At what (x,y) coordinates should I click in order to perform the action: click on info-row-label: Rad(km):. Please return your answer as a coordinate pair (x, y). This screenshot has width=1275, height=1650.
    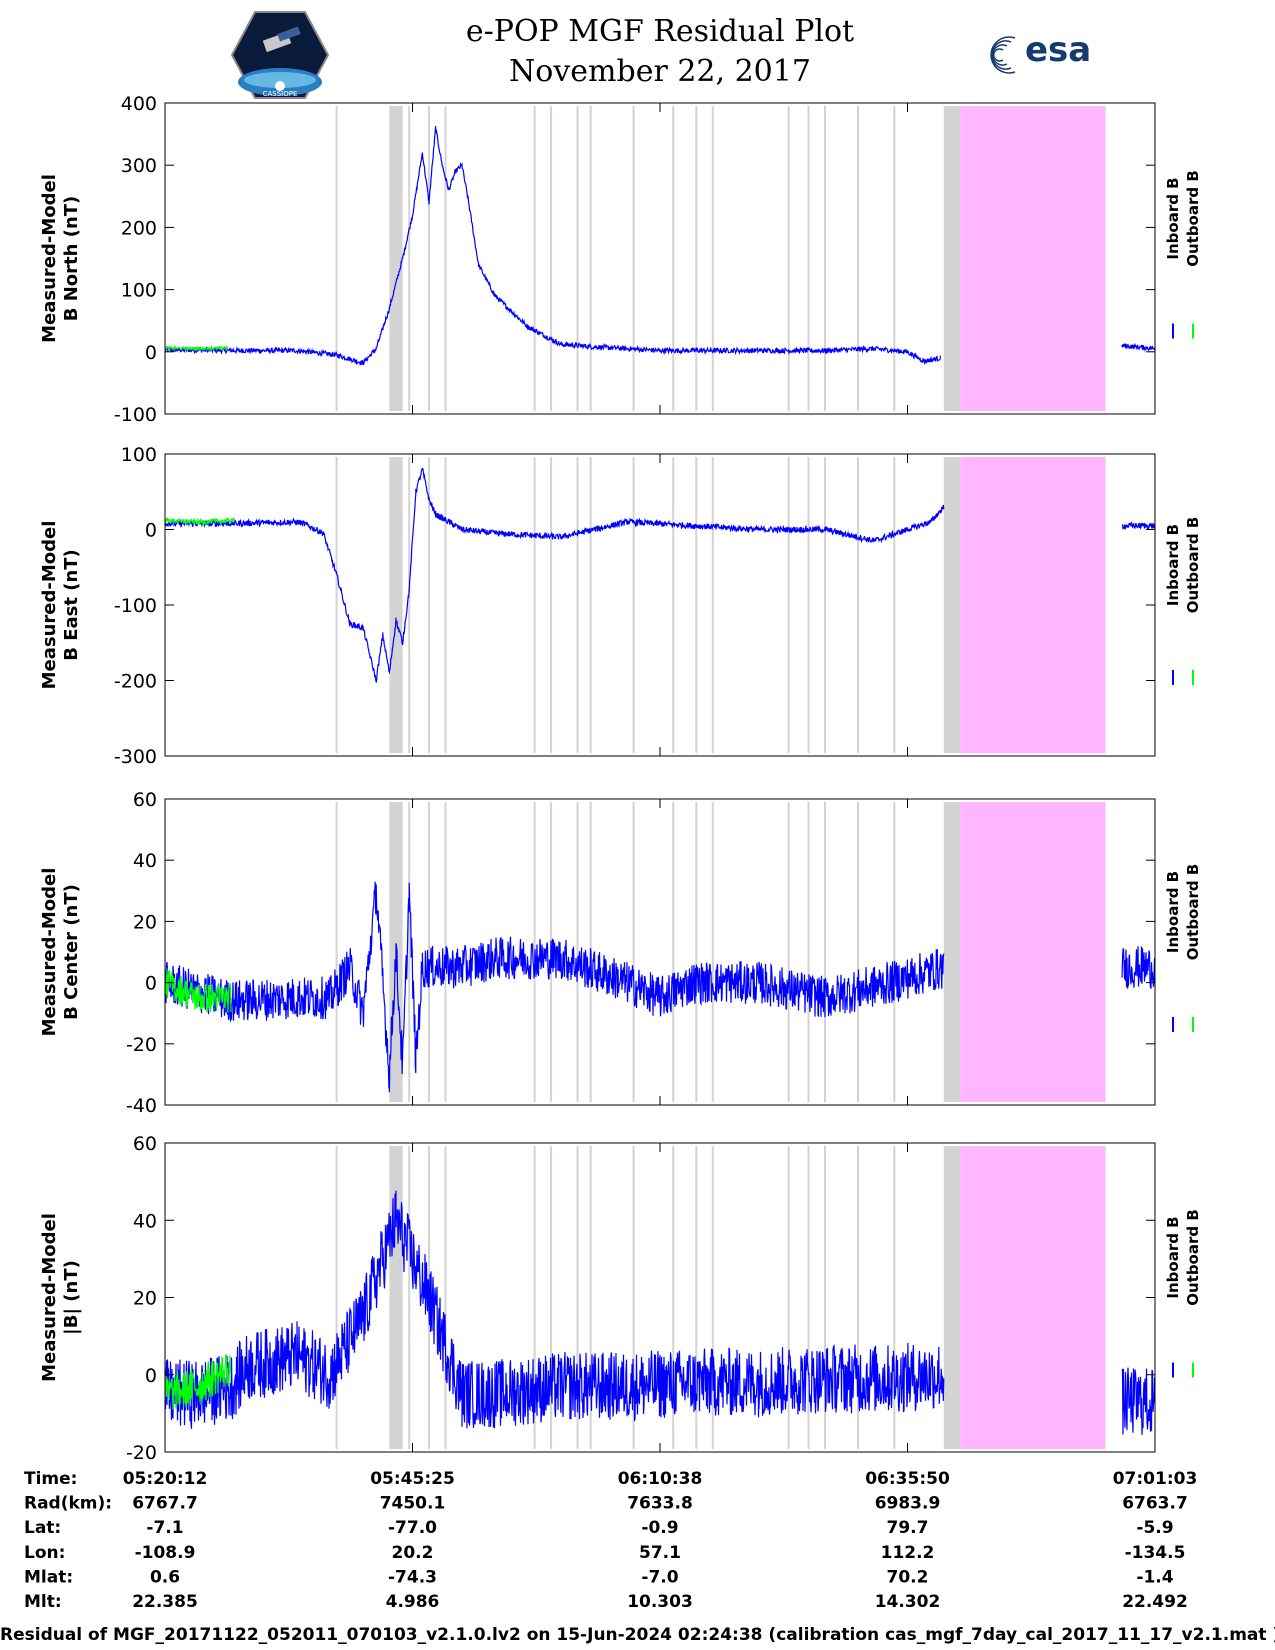
    Looking at the image, I should click on (68, 1504).